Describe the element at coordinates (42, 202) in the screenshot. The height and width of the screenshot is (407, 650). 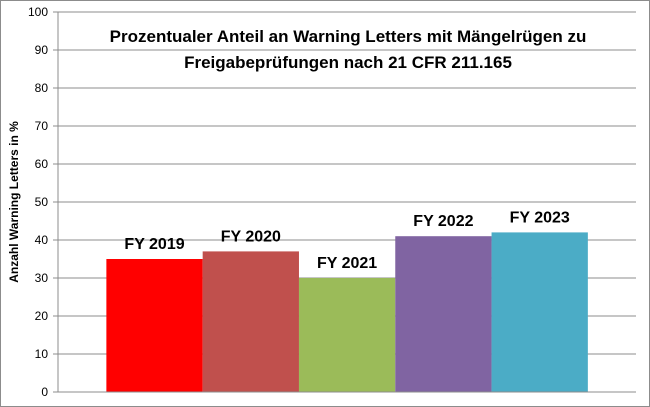
I see `y-tick-label: 50` at that location.